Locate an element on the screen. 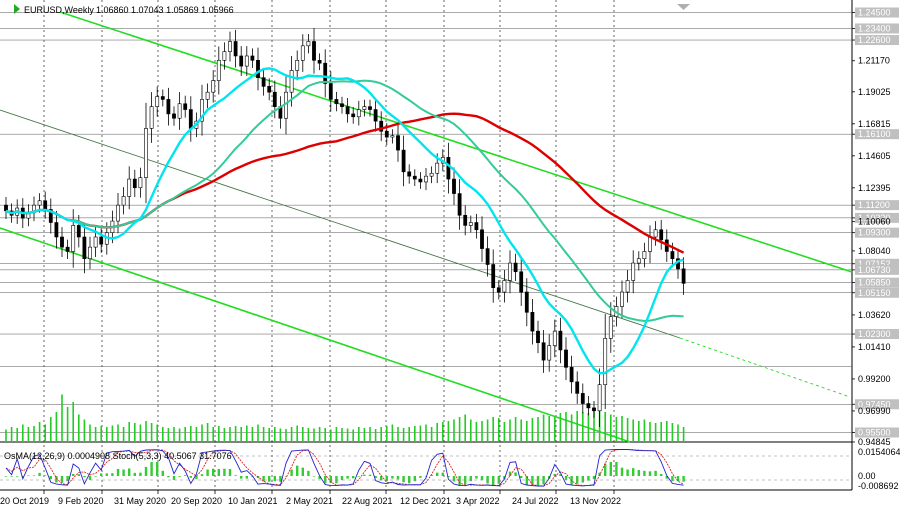 The height and width of the screenshot is (512, 900). price-tick-label: 1.02300 is located at coordinates (874, 334).